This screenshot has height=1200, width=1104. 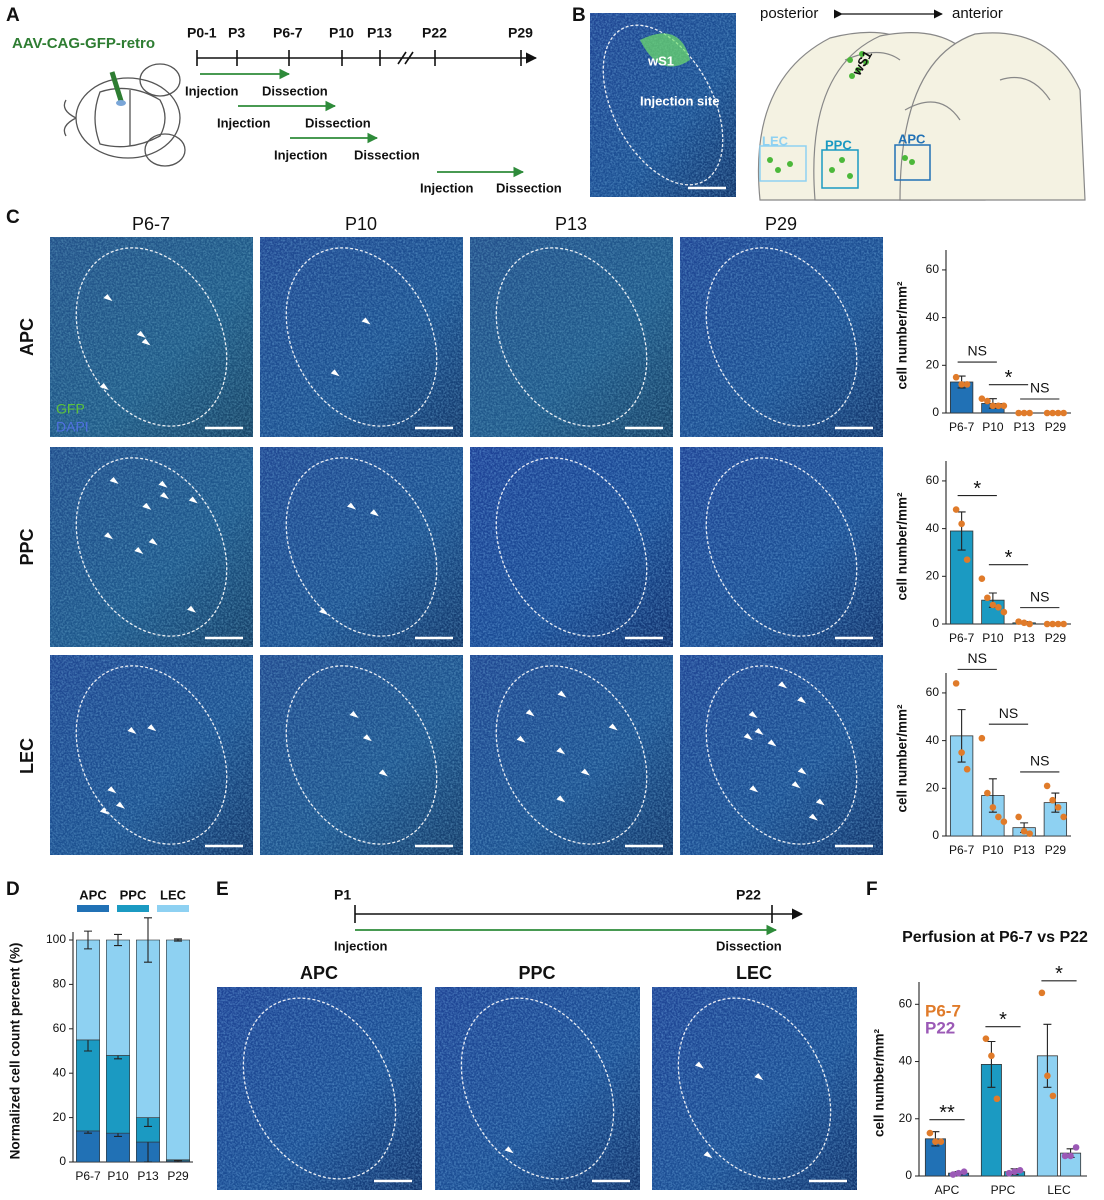 I want to click on injection-image, so click(x=663, y=105).